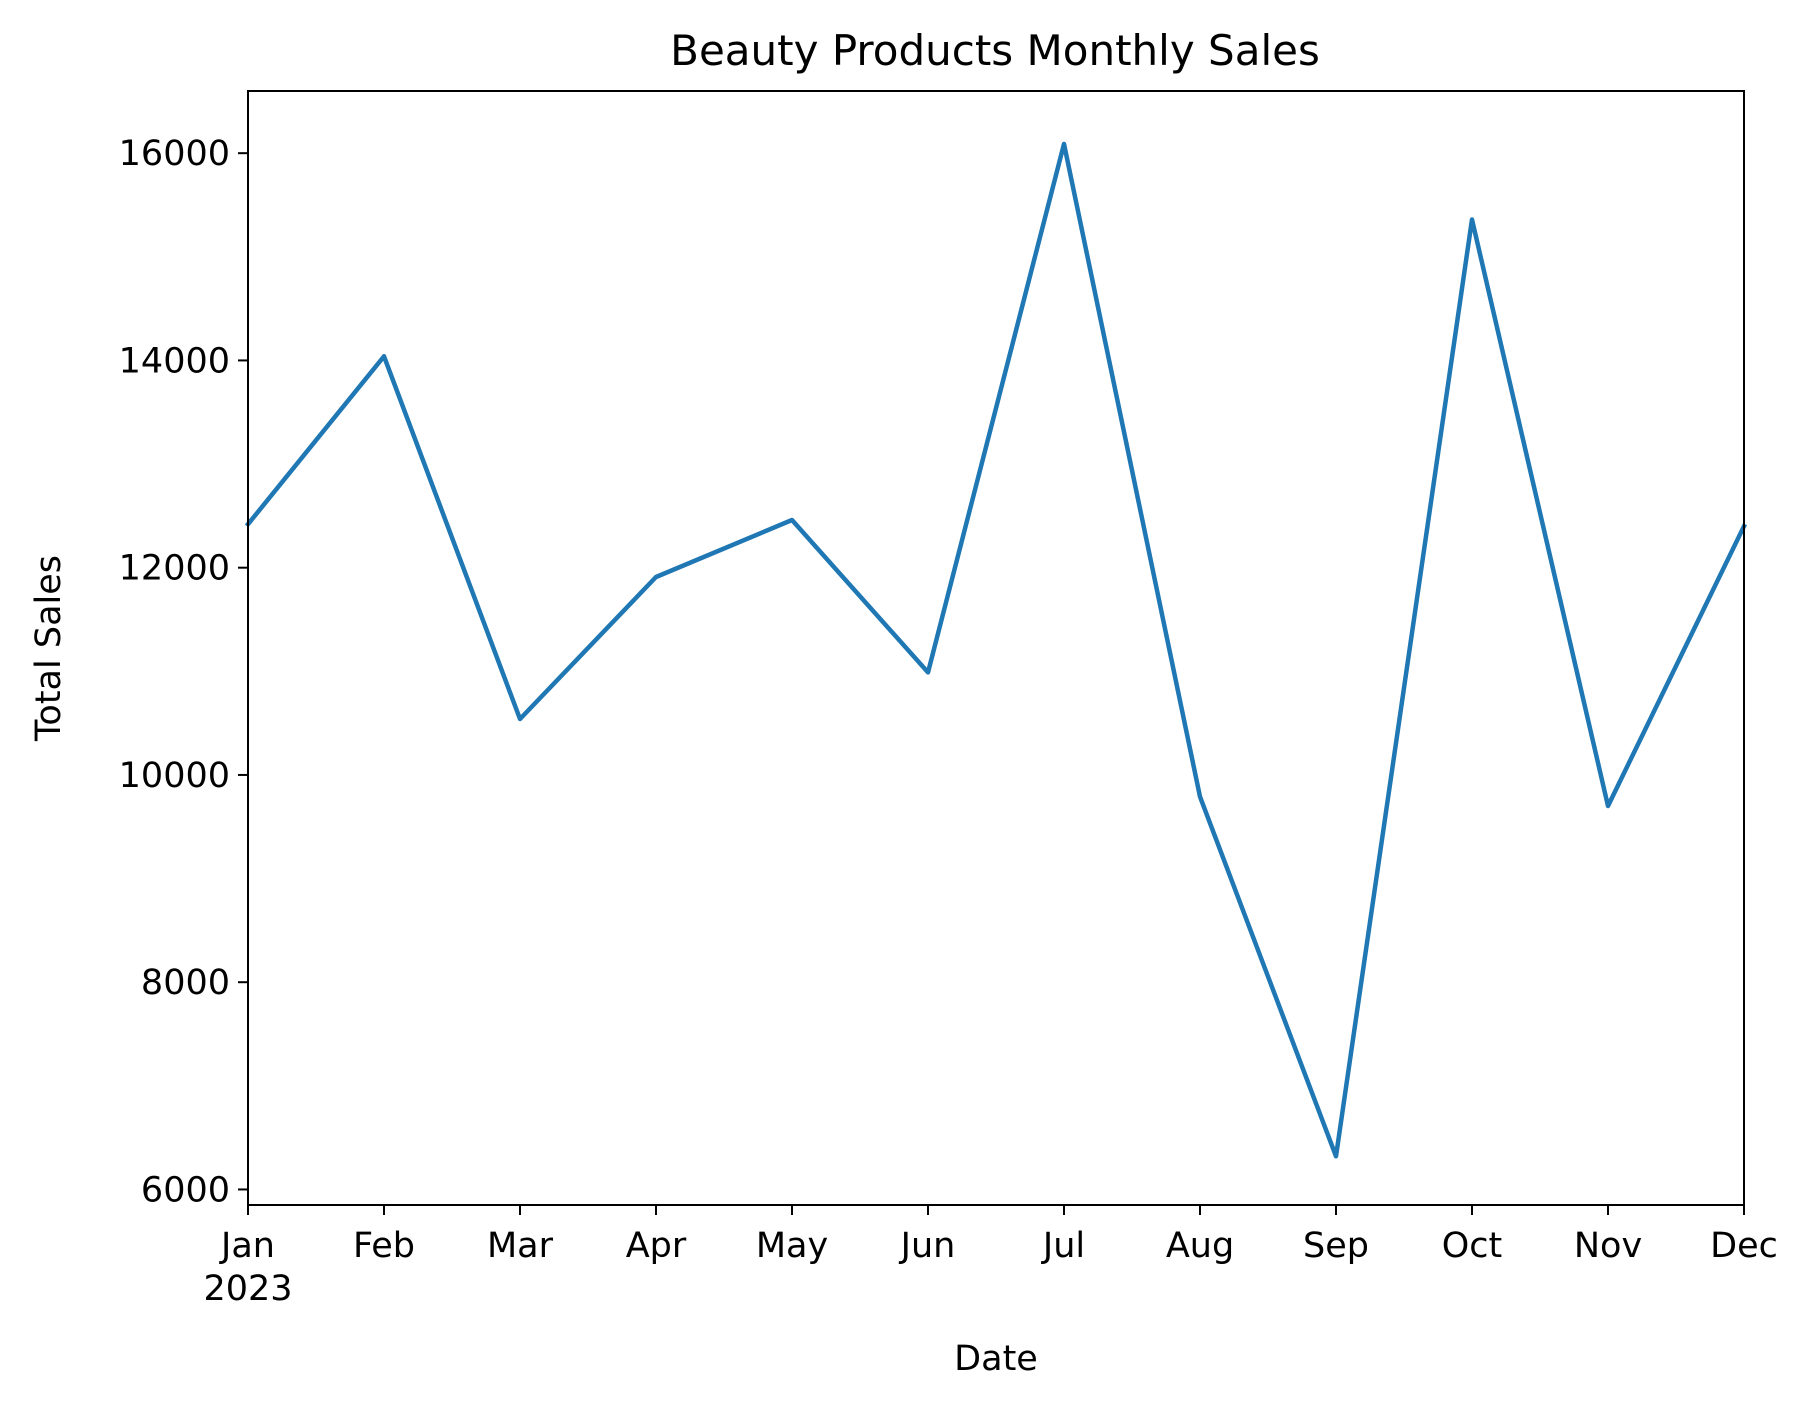 The height and width of the screenshot is (1403, 1806). What do you see at coordinates (174, 776) in the screenshot?
I see `y-tick-label: 10000` at bounding box center [174, 776].